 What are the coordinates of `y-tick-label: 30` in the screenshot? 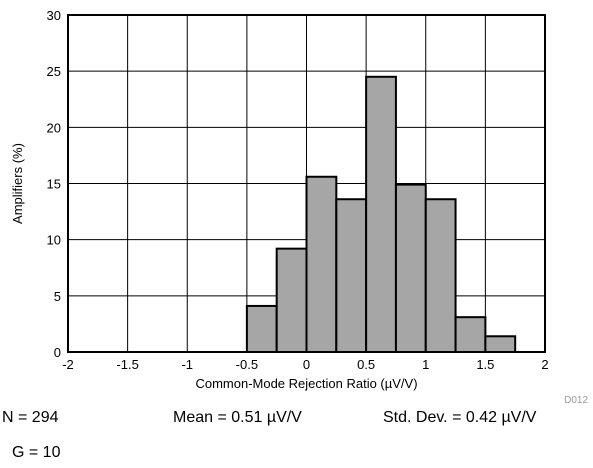 It's located at (54, 15).